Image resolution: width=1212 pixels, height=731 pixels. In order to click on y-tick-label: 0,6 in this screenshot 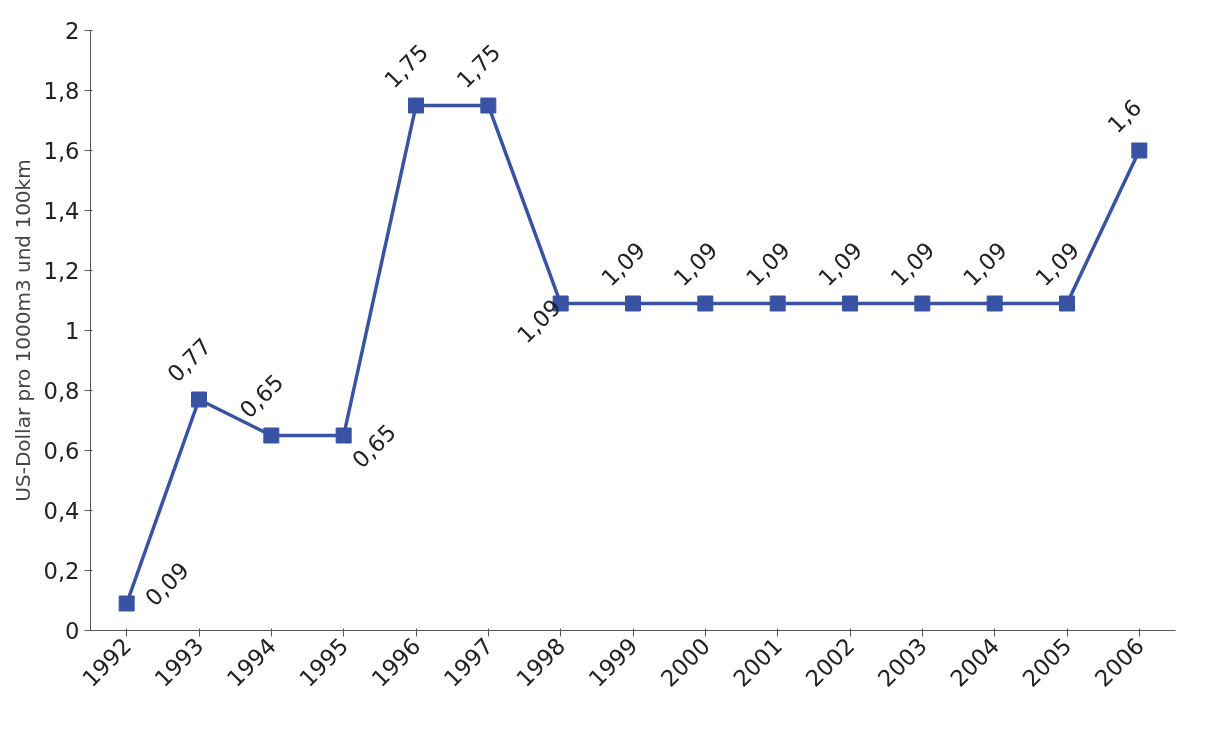, I will do `click(61, 451)`.